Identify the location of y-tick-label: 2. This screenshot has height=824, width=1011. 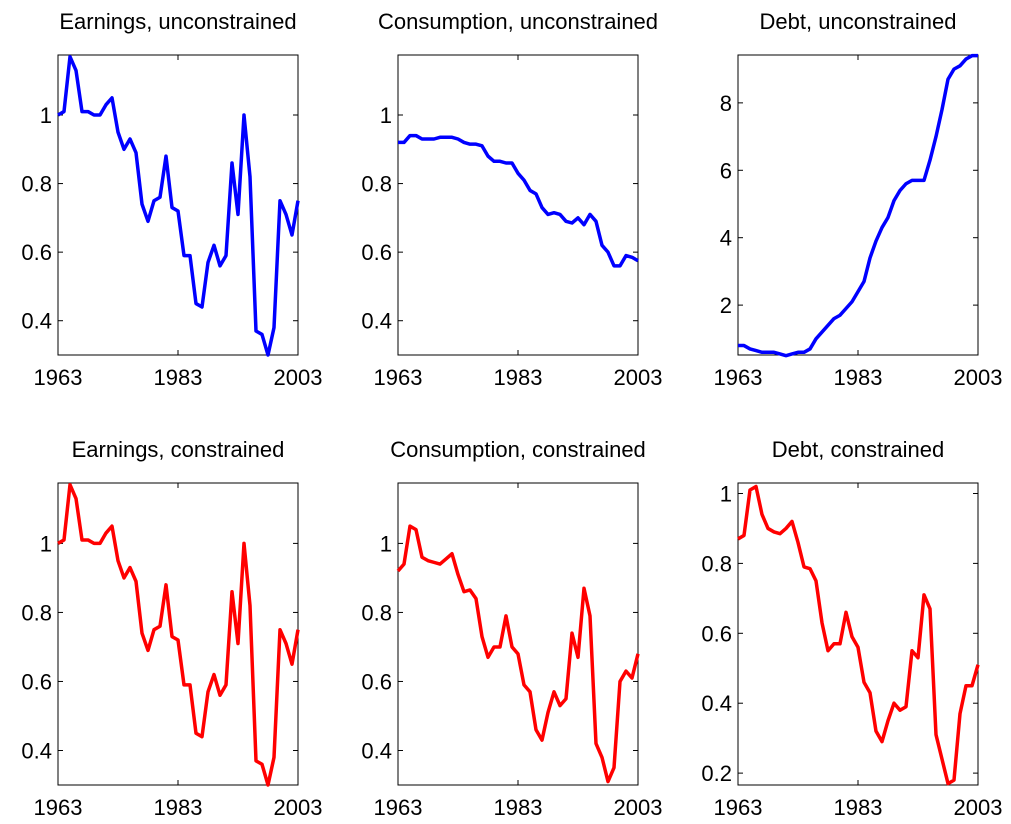
(726, 305).